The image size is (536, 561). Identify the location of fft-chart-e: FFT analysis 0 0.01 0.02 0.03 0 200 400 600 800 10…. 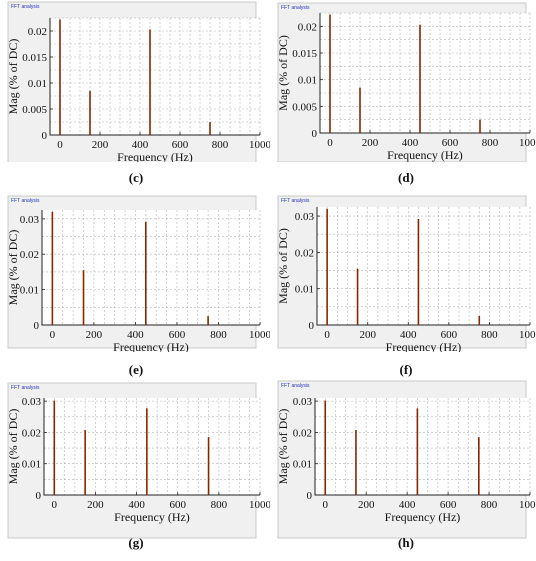
(138, 273).